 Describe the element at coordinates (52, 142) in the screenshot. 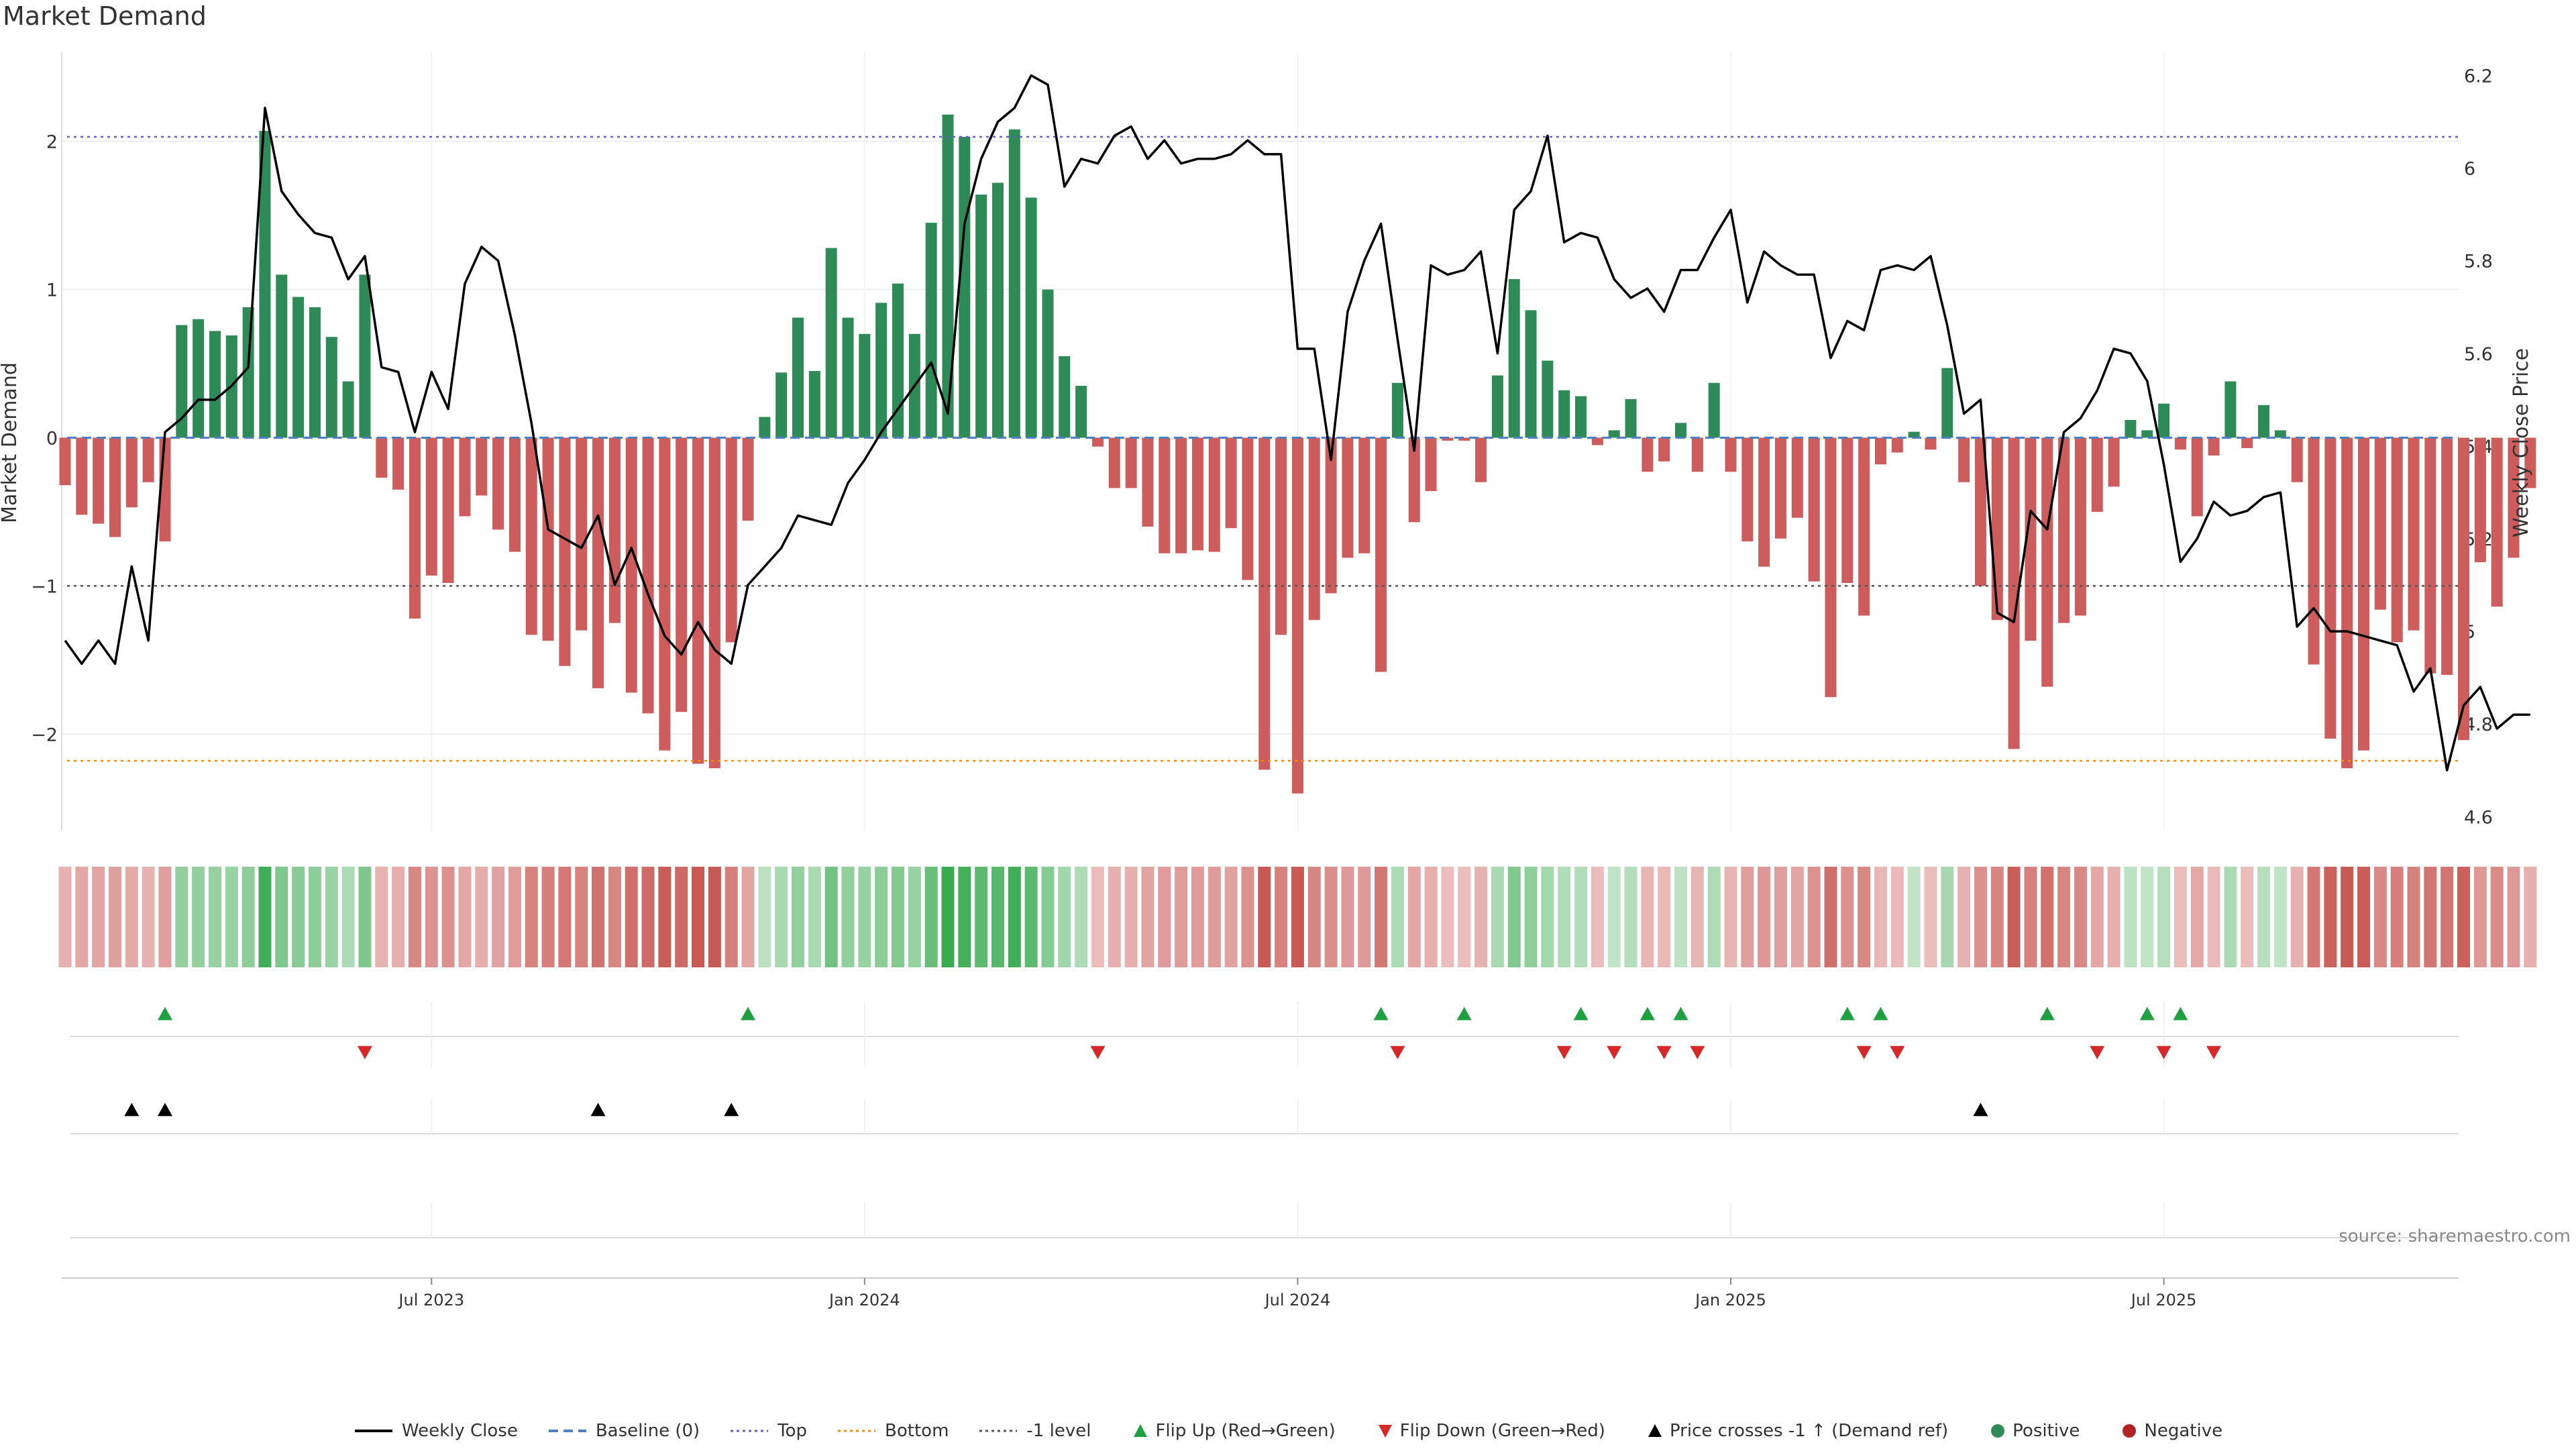

I see `y-tick-label: 2` at that location.